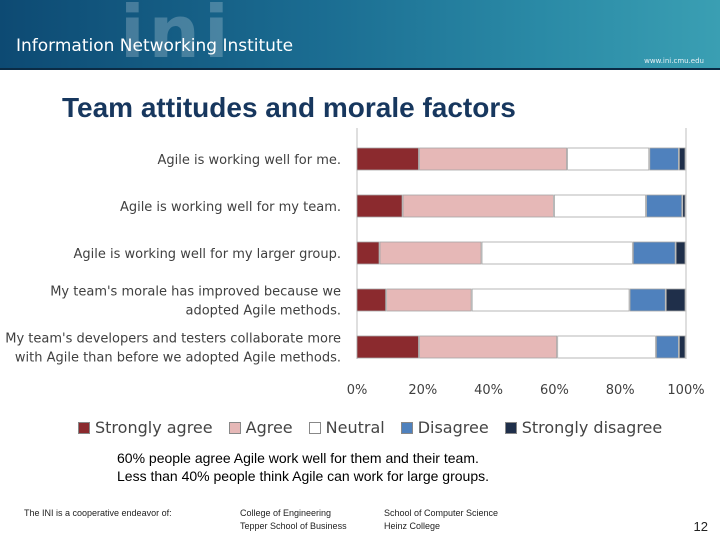 This screenshot has width=720, height=540. I want to click on footer-colleges-2: School of Computer Science Heinz College, so click(441, 520).